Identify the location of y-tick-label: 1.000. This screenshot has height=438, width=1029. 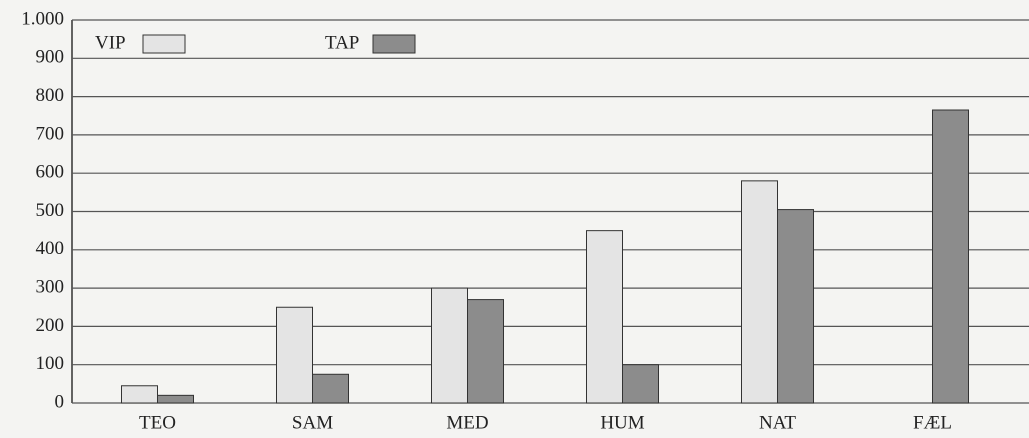
(42, 18).